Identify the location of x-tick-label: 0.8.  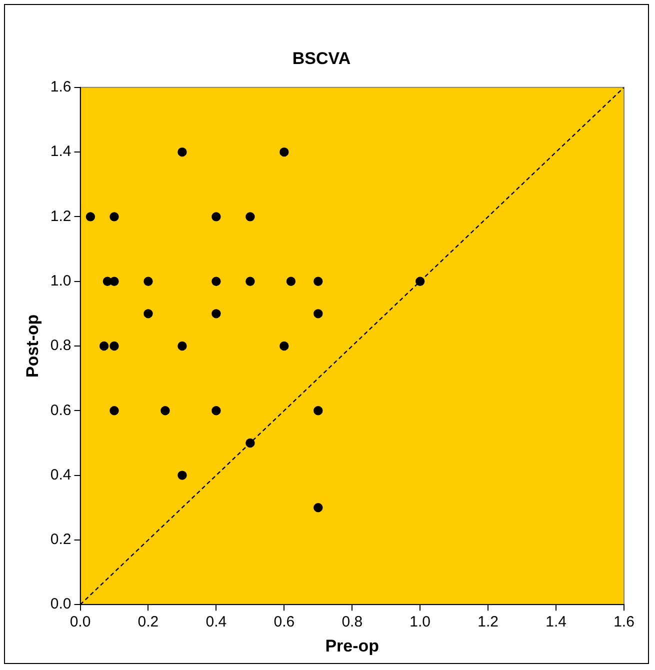
(352, 622).